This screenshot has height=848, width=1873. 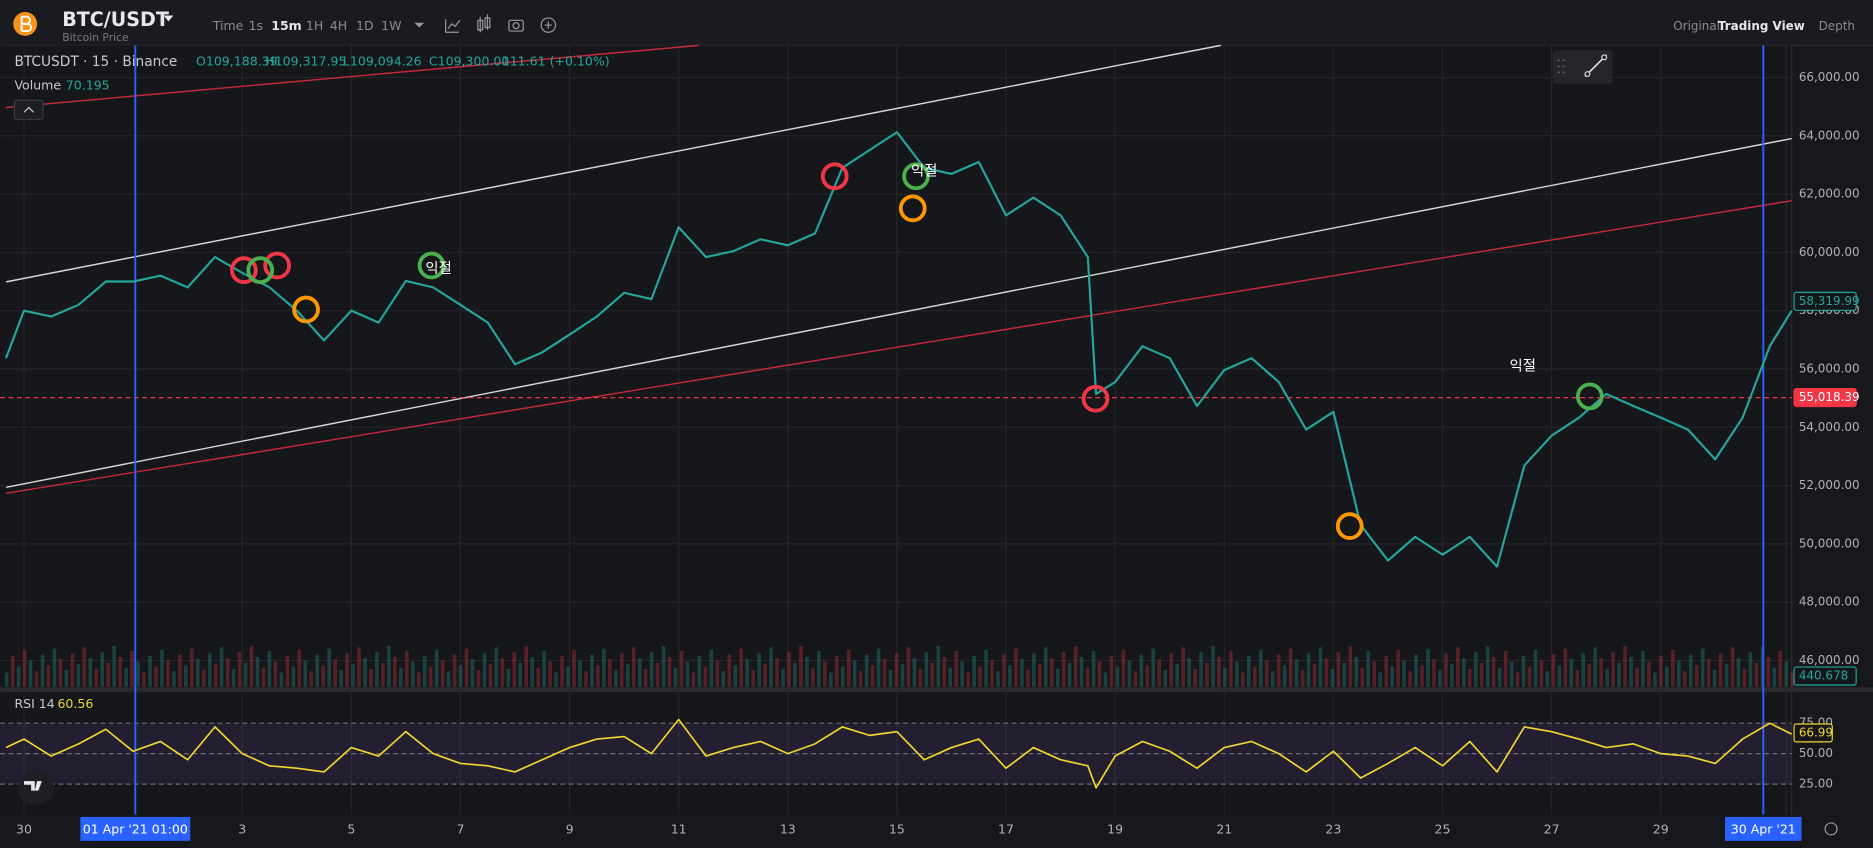 I want to click on marker-label: 30 Apr '21, so click(x=1763, y=829).